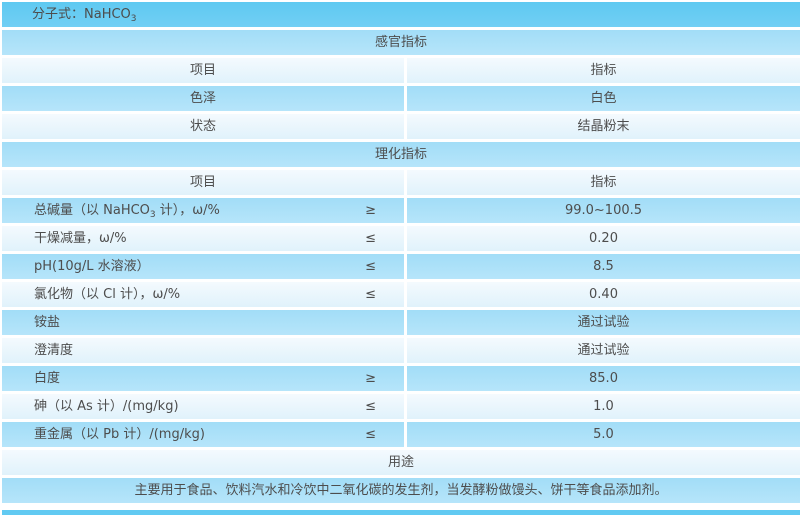 Image resolution: width=806 pixels, height=527 pixels. What do you see at coordinates (203, 378) in the screenshot?
I see `row-whiteness-label-cell: 白度 ≥` at bounding box center [203, 378].